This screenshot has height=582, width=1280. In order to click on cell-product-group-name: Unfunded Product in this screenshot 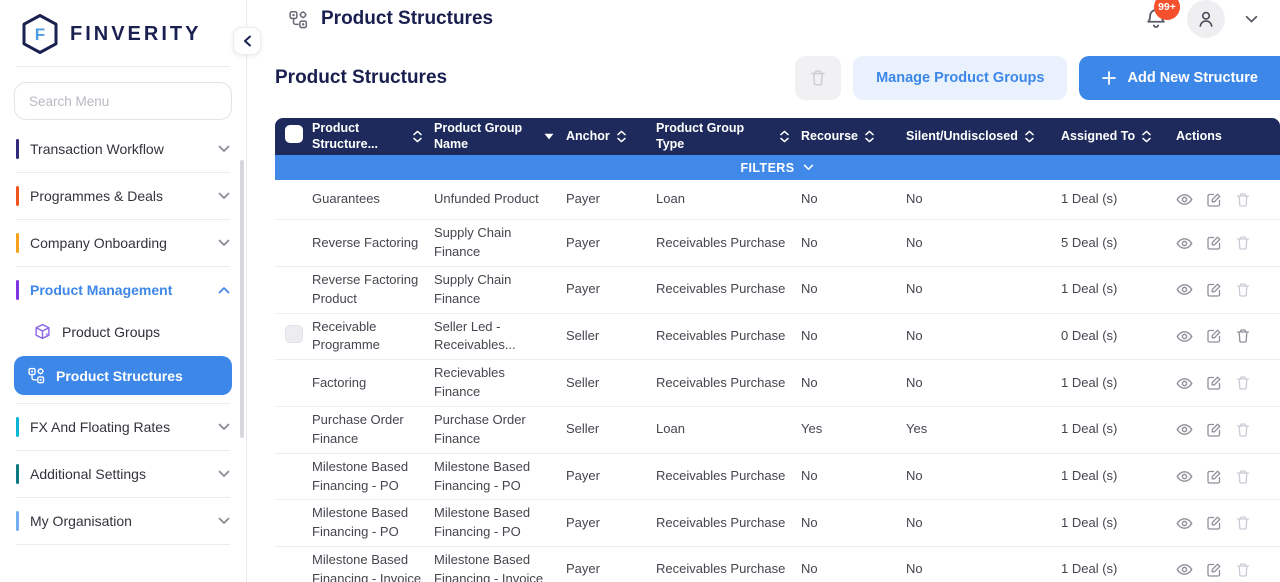, I will do `click(494, 200)`.